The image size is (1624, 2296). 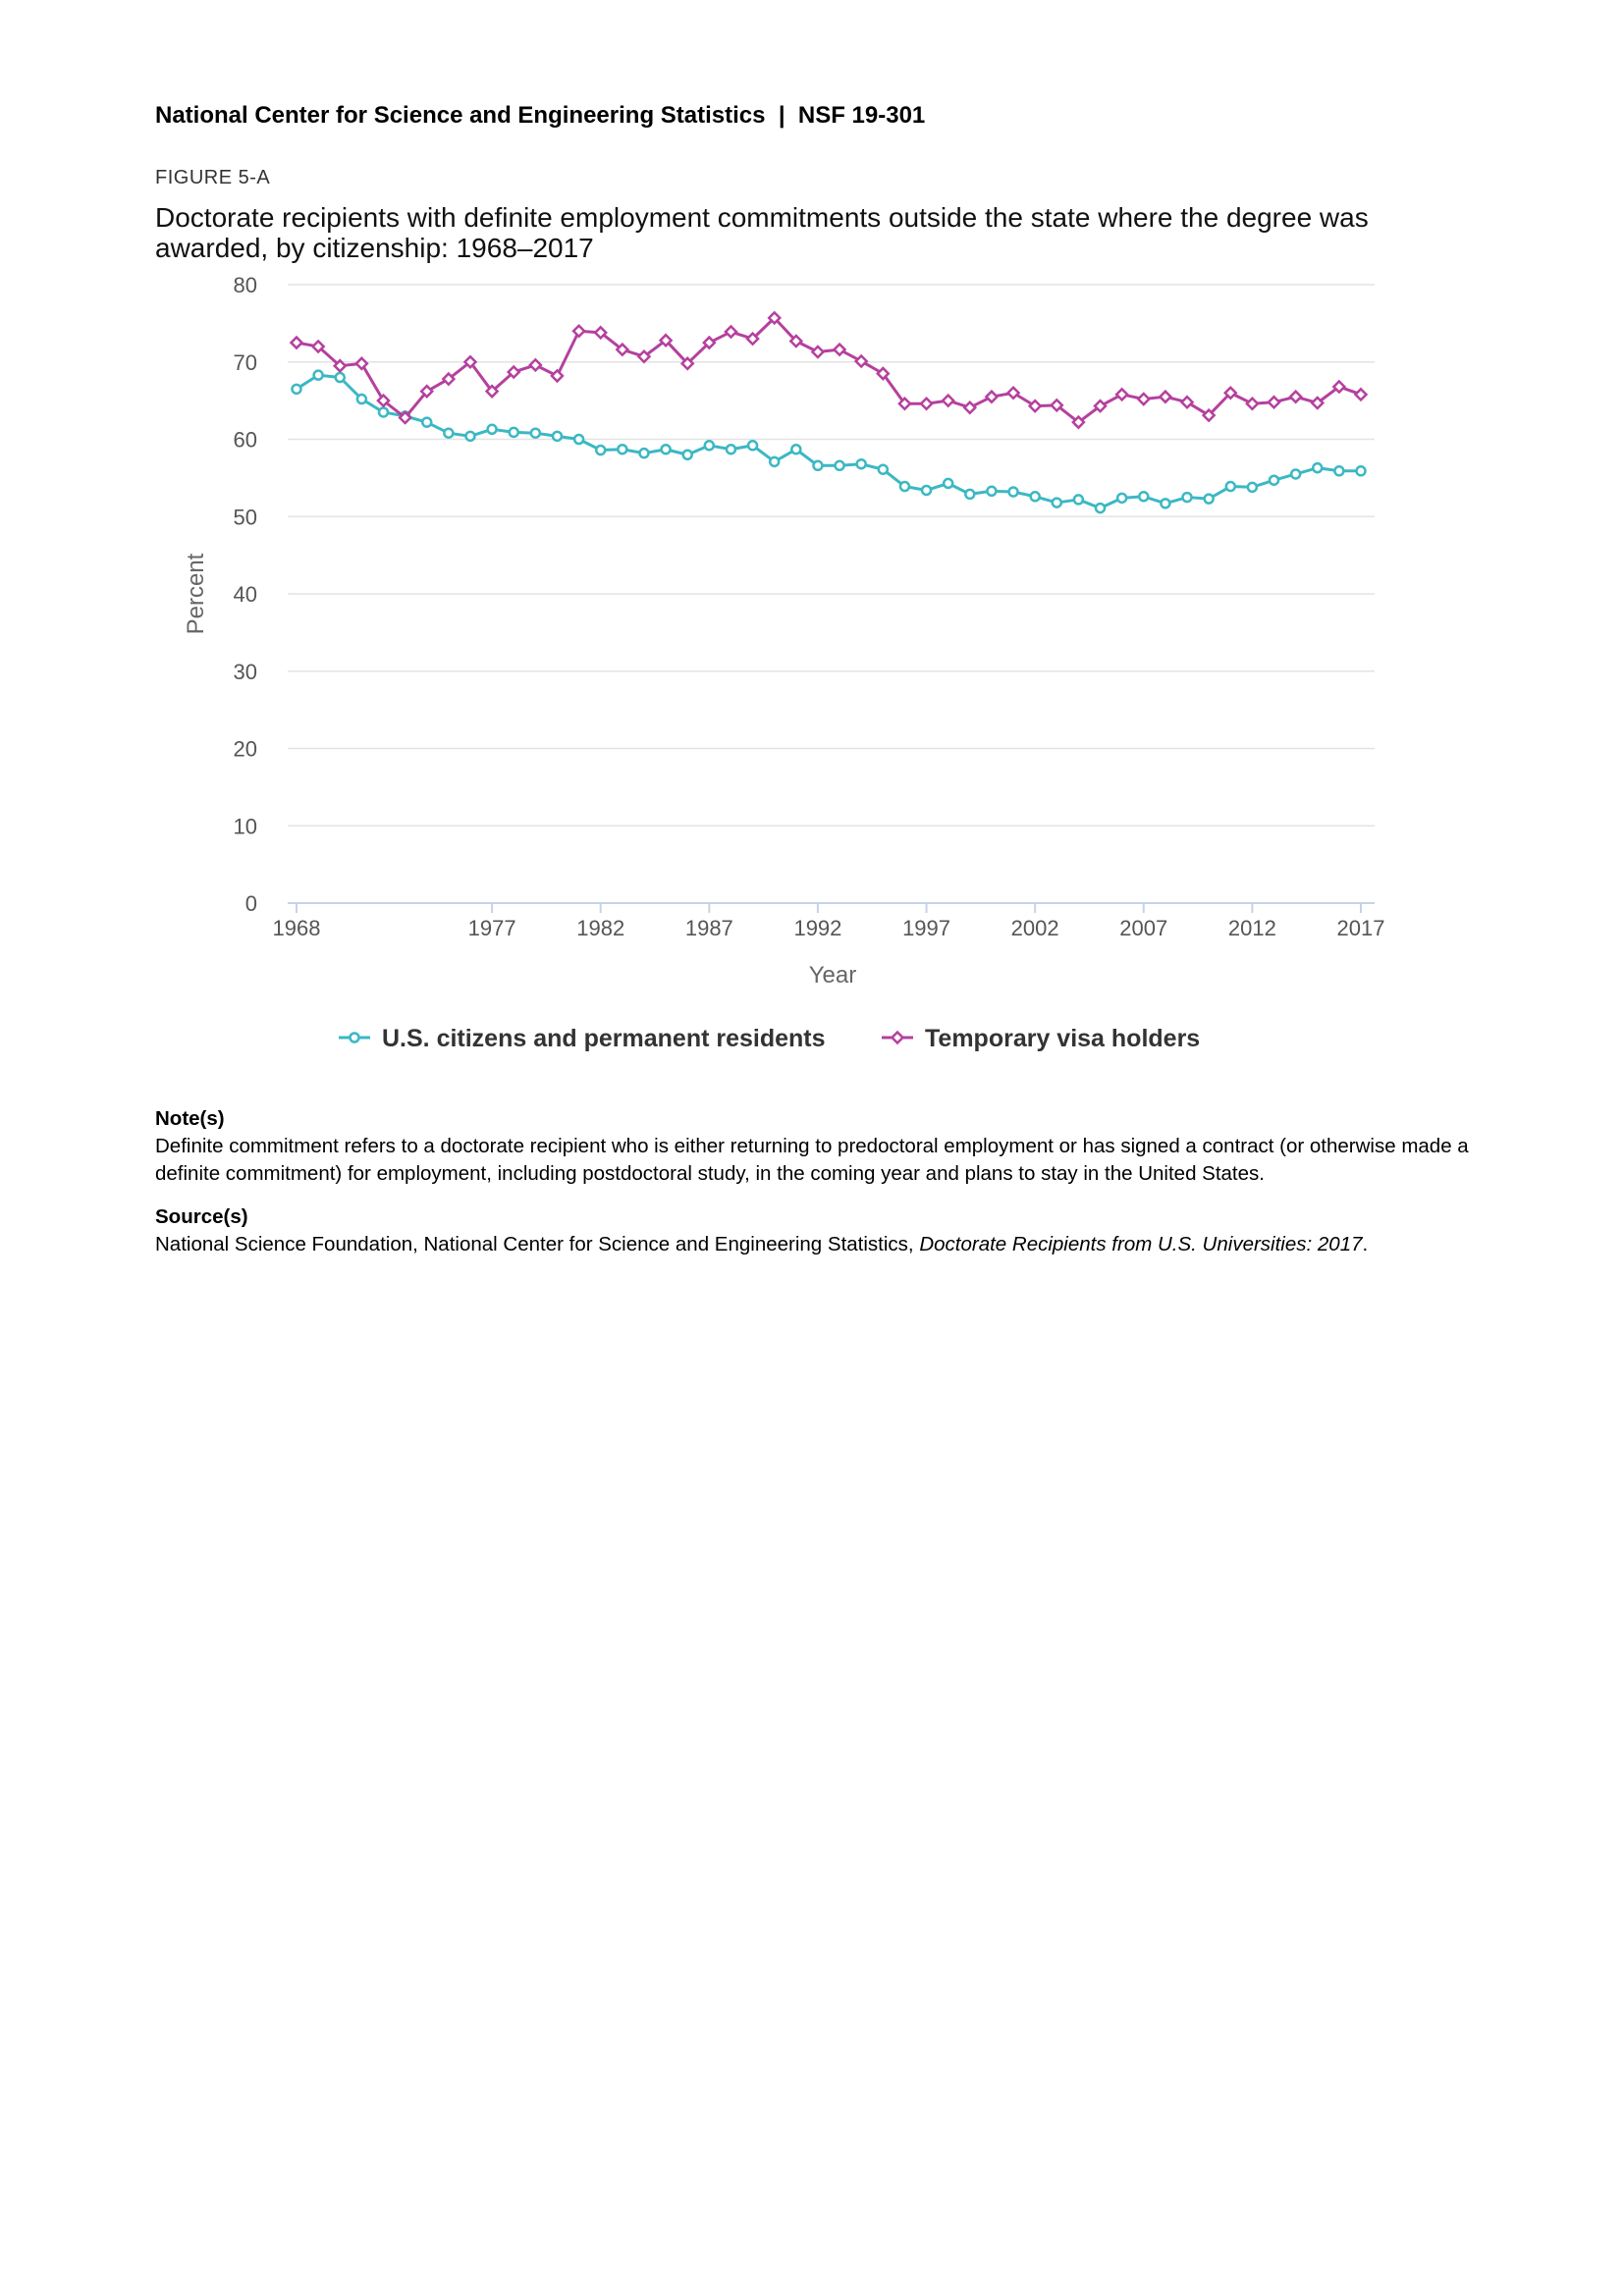 I want to click on y-axis-label: Percent, so click(x=196, y=594).